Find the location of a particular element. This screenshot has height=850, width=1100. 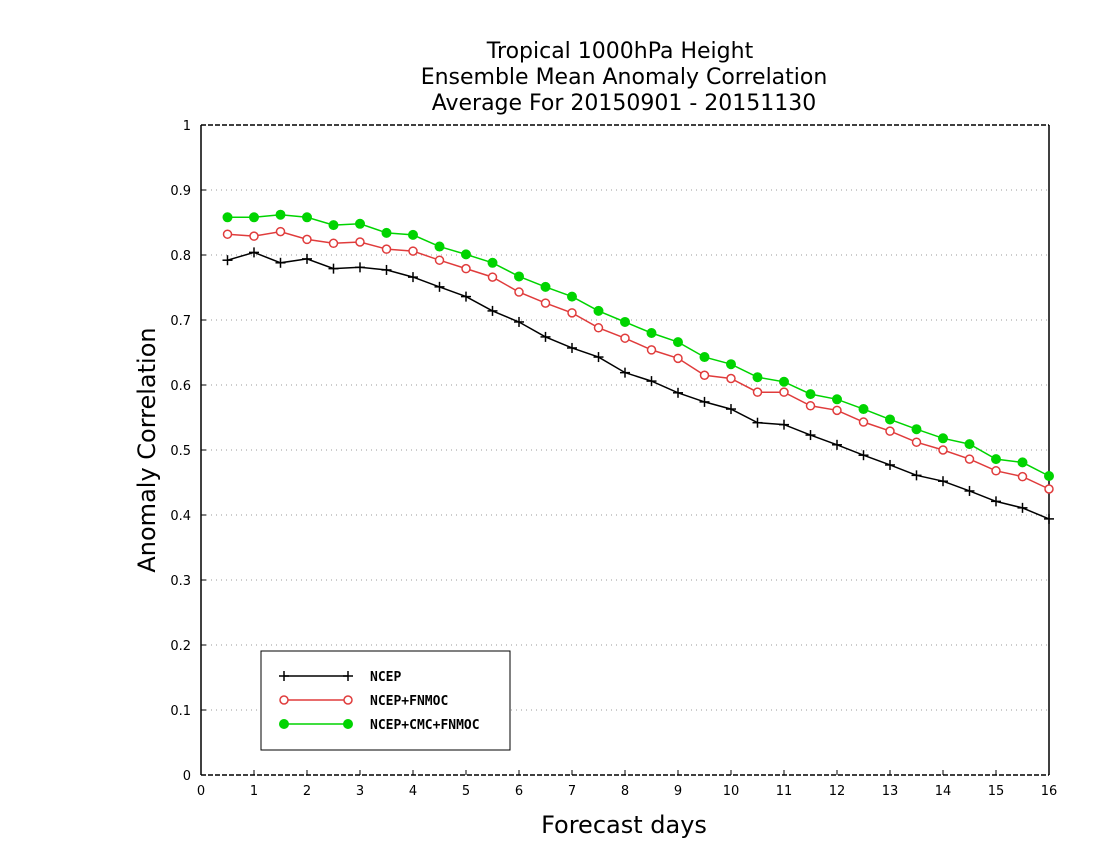

legend-entry-1: NCEP+FNMOC is located at coordinates (363, 701).